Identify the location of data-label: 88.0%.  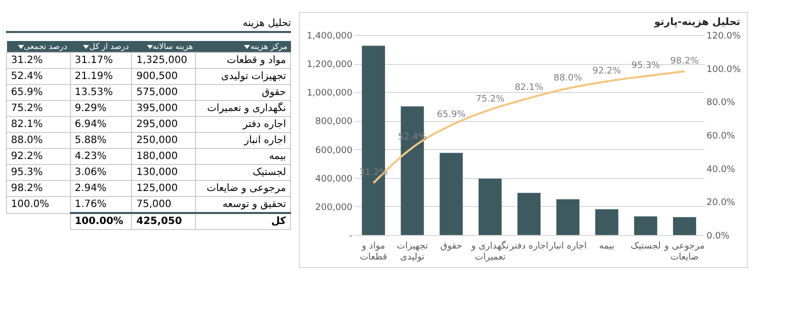
(568, 78).